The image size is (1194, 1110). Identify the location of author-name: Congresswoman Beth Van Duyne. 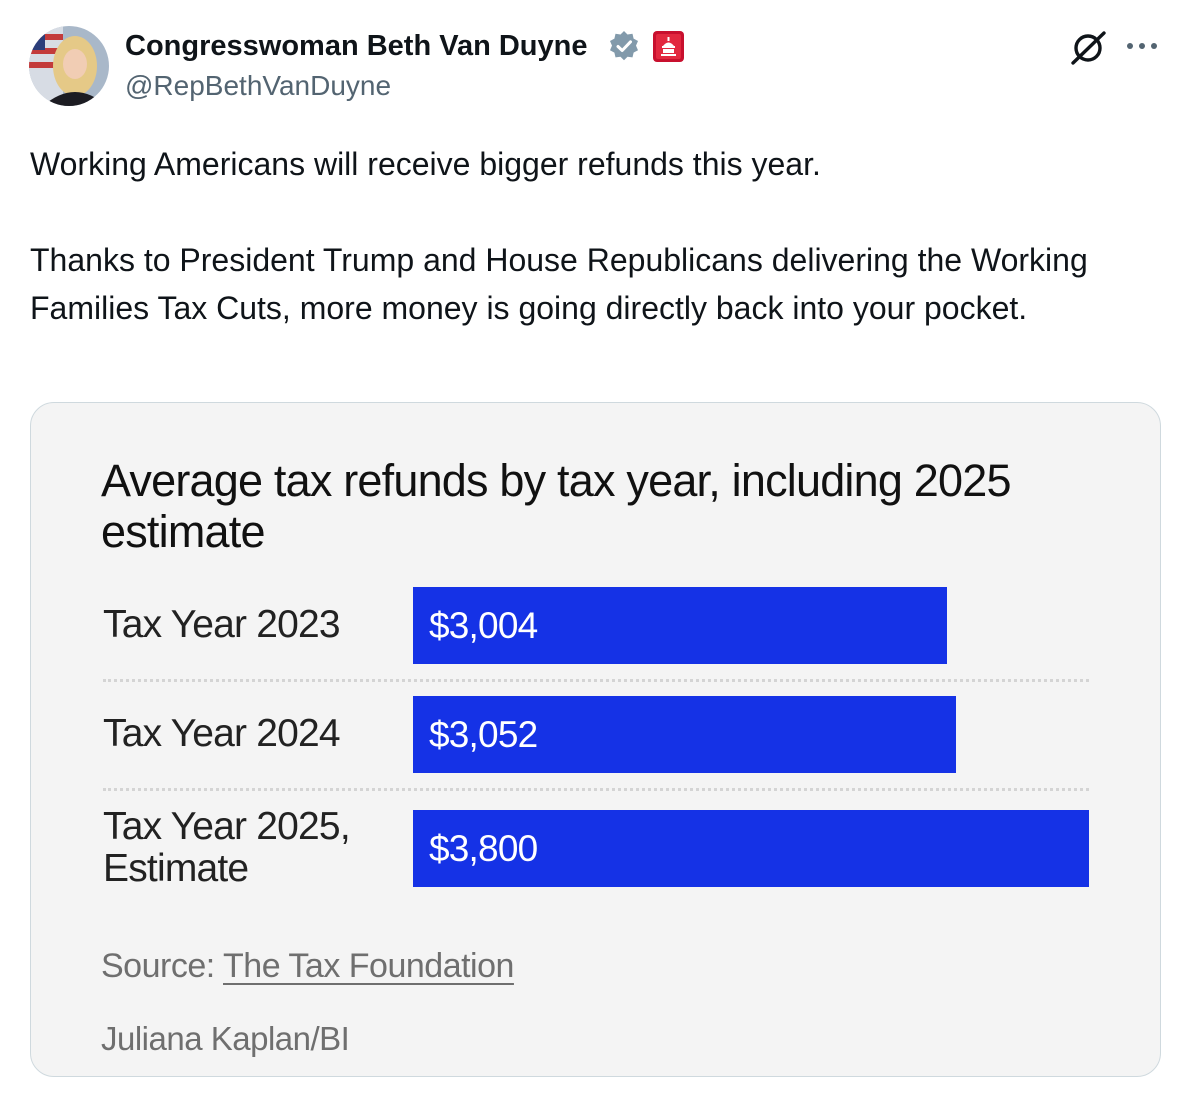
(356, 46).